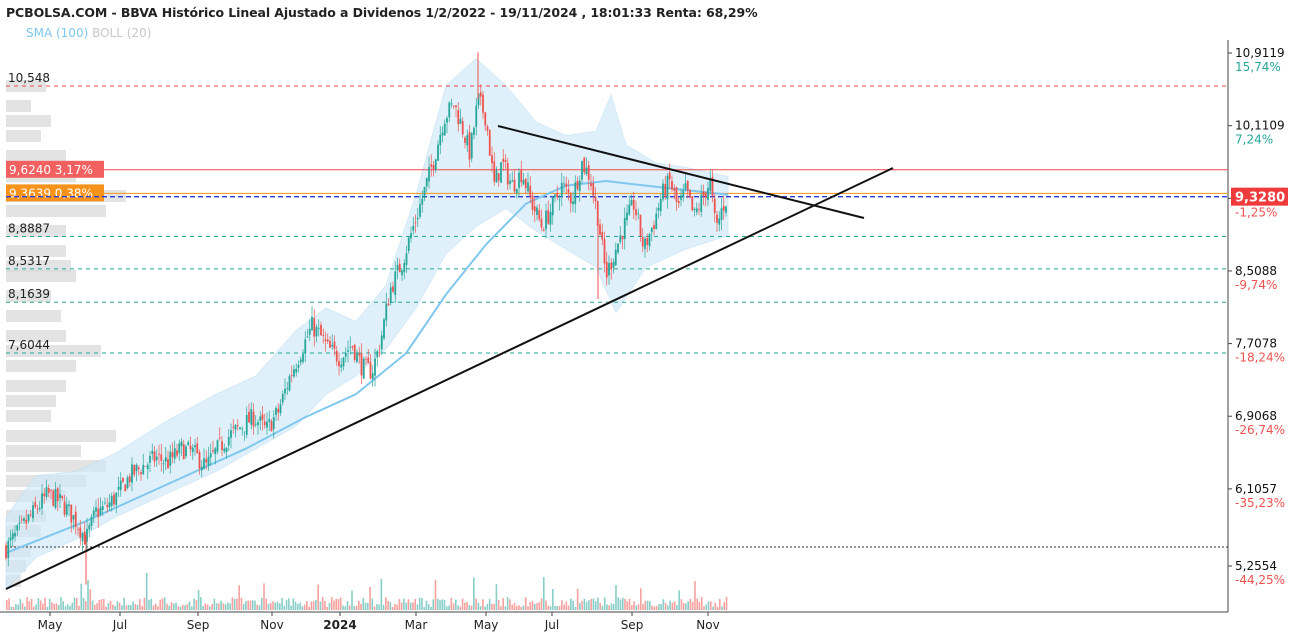 This screenshot has width=1298, height=638. I want to click on volume-bars, so click(366, 591).